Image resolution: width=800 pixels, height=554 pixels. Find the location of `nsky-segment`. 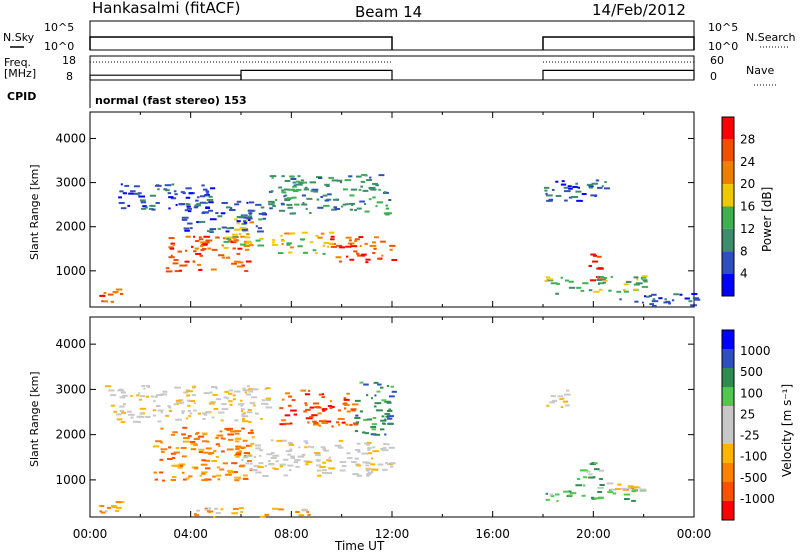

nsky-segment is located at coordinates (618, 43).